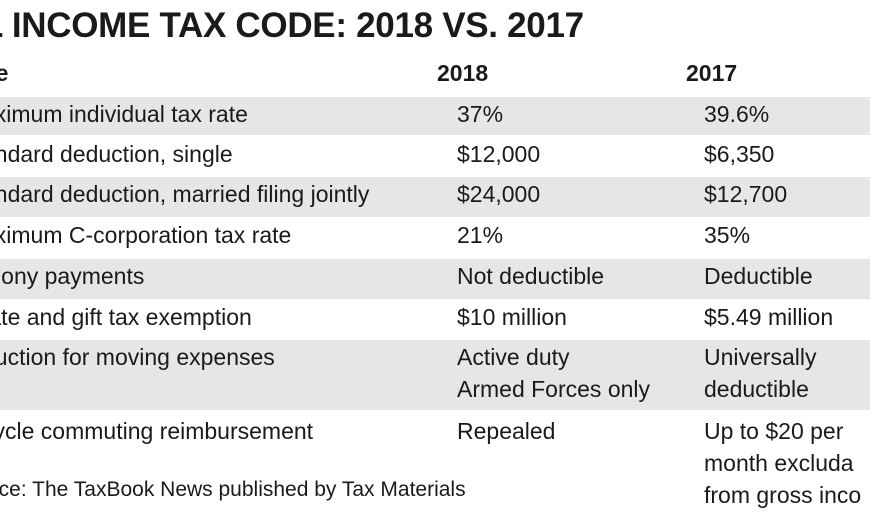  Describe the element at coordinates (499, 154) in the screenshot. I see `value-2018: $12,000` at that location.